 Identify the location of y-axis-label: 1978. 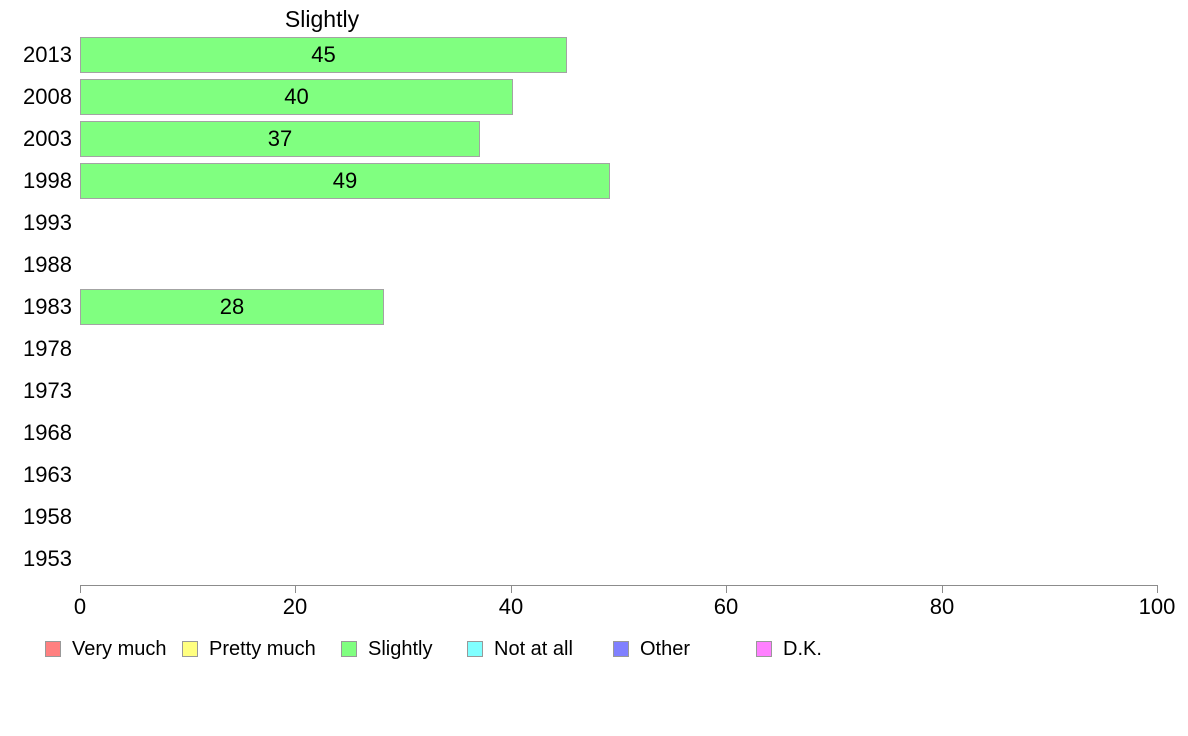
(47, 348).